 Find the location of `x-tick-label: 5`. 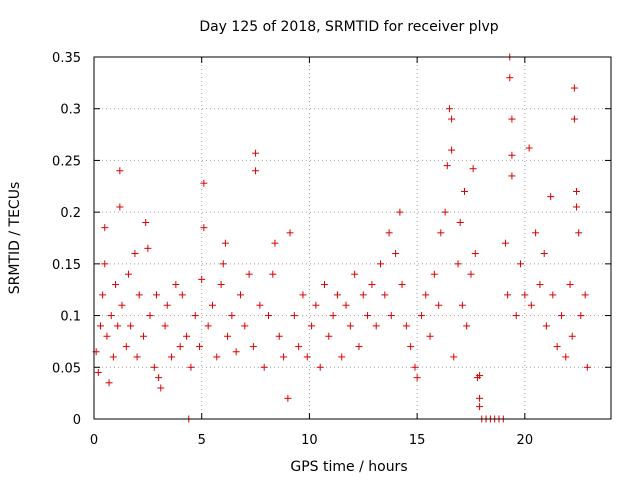

x-tick-label: 5 is located at coordinates (202, 440).